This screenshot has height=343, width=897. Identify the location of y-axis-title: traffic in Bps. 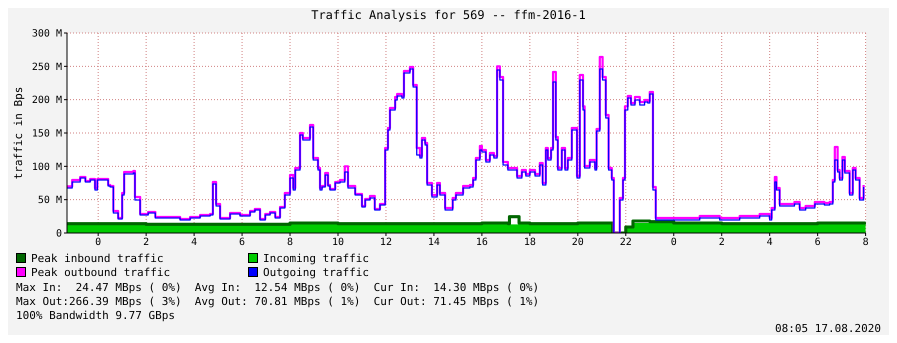
(18, 133).